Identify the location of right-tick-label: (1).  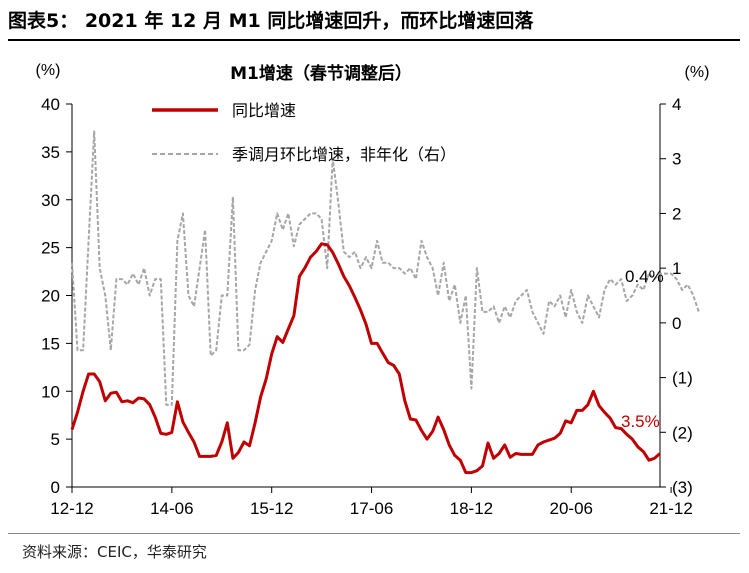
(682, 378).